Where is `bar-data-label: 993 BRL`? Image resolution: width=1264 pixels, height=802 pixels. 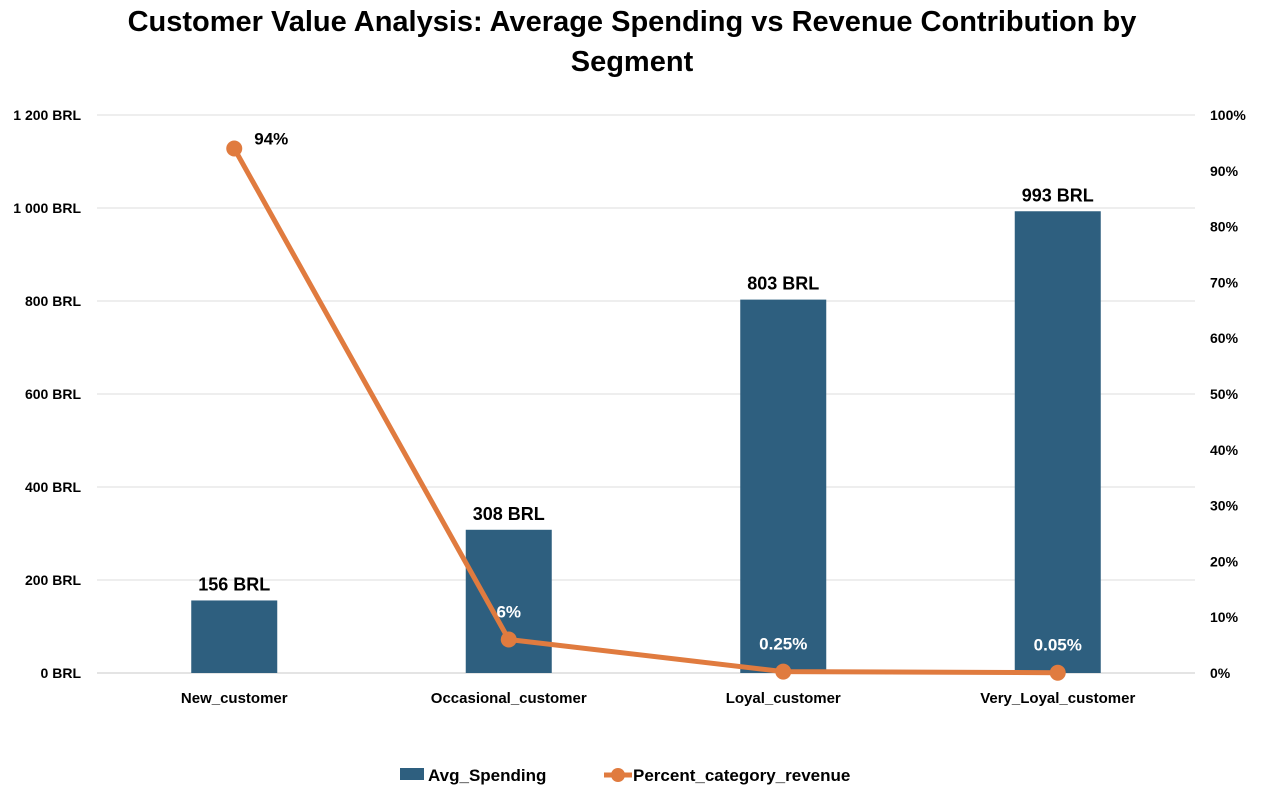 bar-data-label: 993 BRL is located at coordinates (1058, 195).